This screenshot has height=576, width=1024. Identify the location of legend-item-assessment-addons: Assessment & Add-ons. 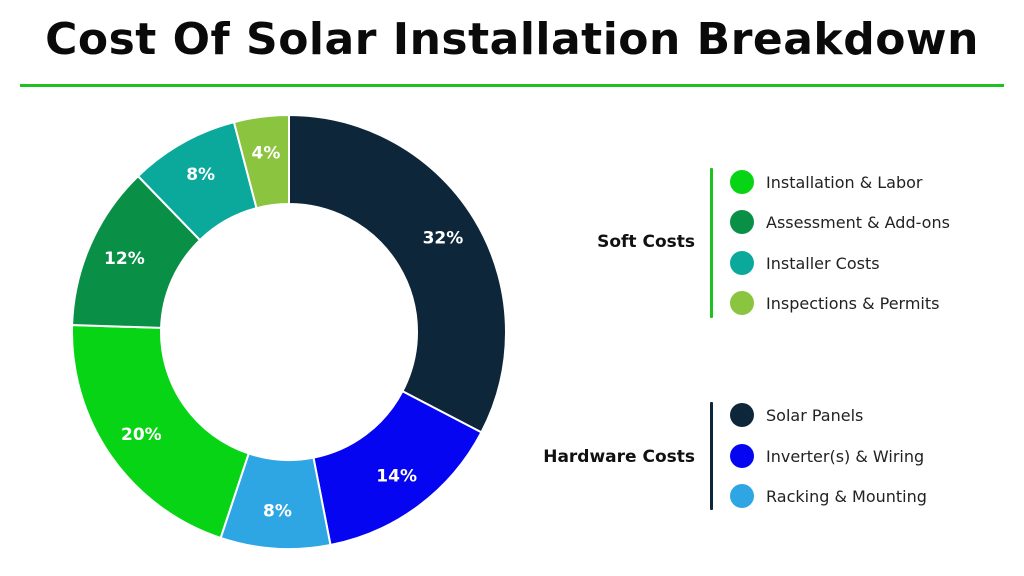
(840, 222).